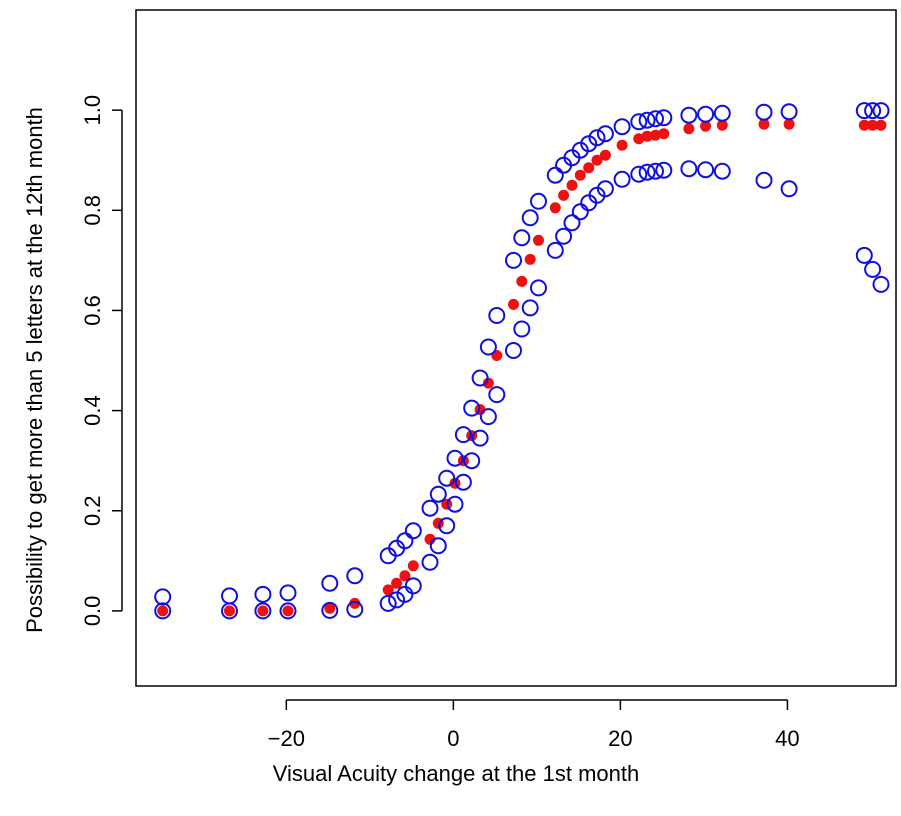 Image resolution: width=901 pixels, height=816 pixels. I want to click on y-tick-label: 0.8, so click(92, 210).